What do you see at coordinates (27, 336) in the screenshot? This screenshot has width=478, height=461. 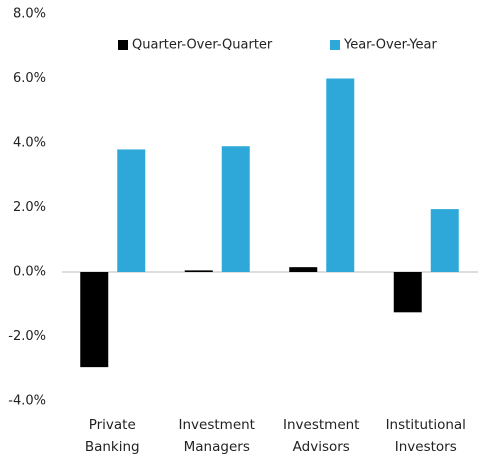 I see `y-tick-label: -2.0%` at bounding box center [27, 336].